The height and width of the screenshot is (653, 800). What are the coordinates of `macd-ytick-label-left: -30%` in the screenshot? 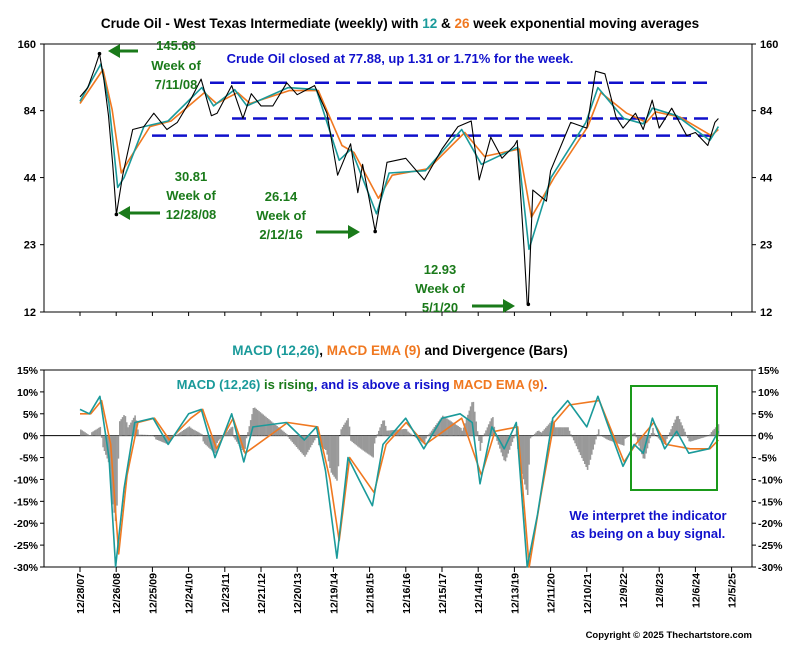 It's located at (25, 568).